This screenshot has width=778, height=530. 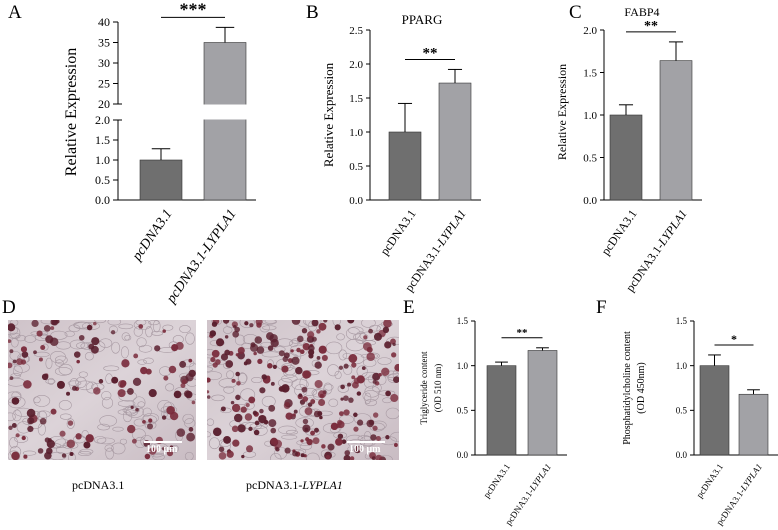 I want to click on oil-red-o-stain-image-control, so click(x=102, y=390).